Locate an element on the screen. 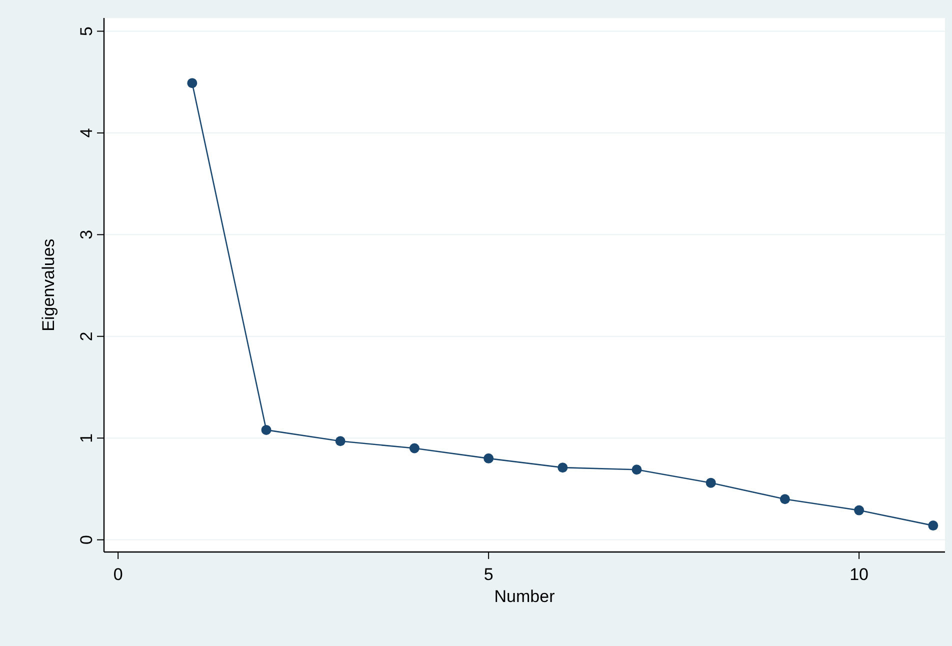 This screenshot has height=646, width=952. y-tick-label: 0 is located at coordinates (86, 540).